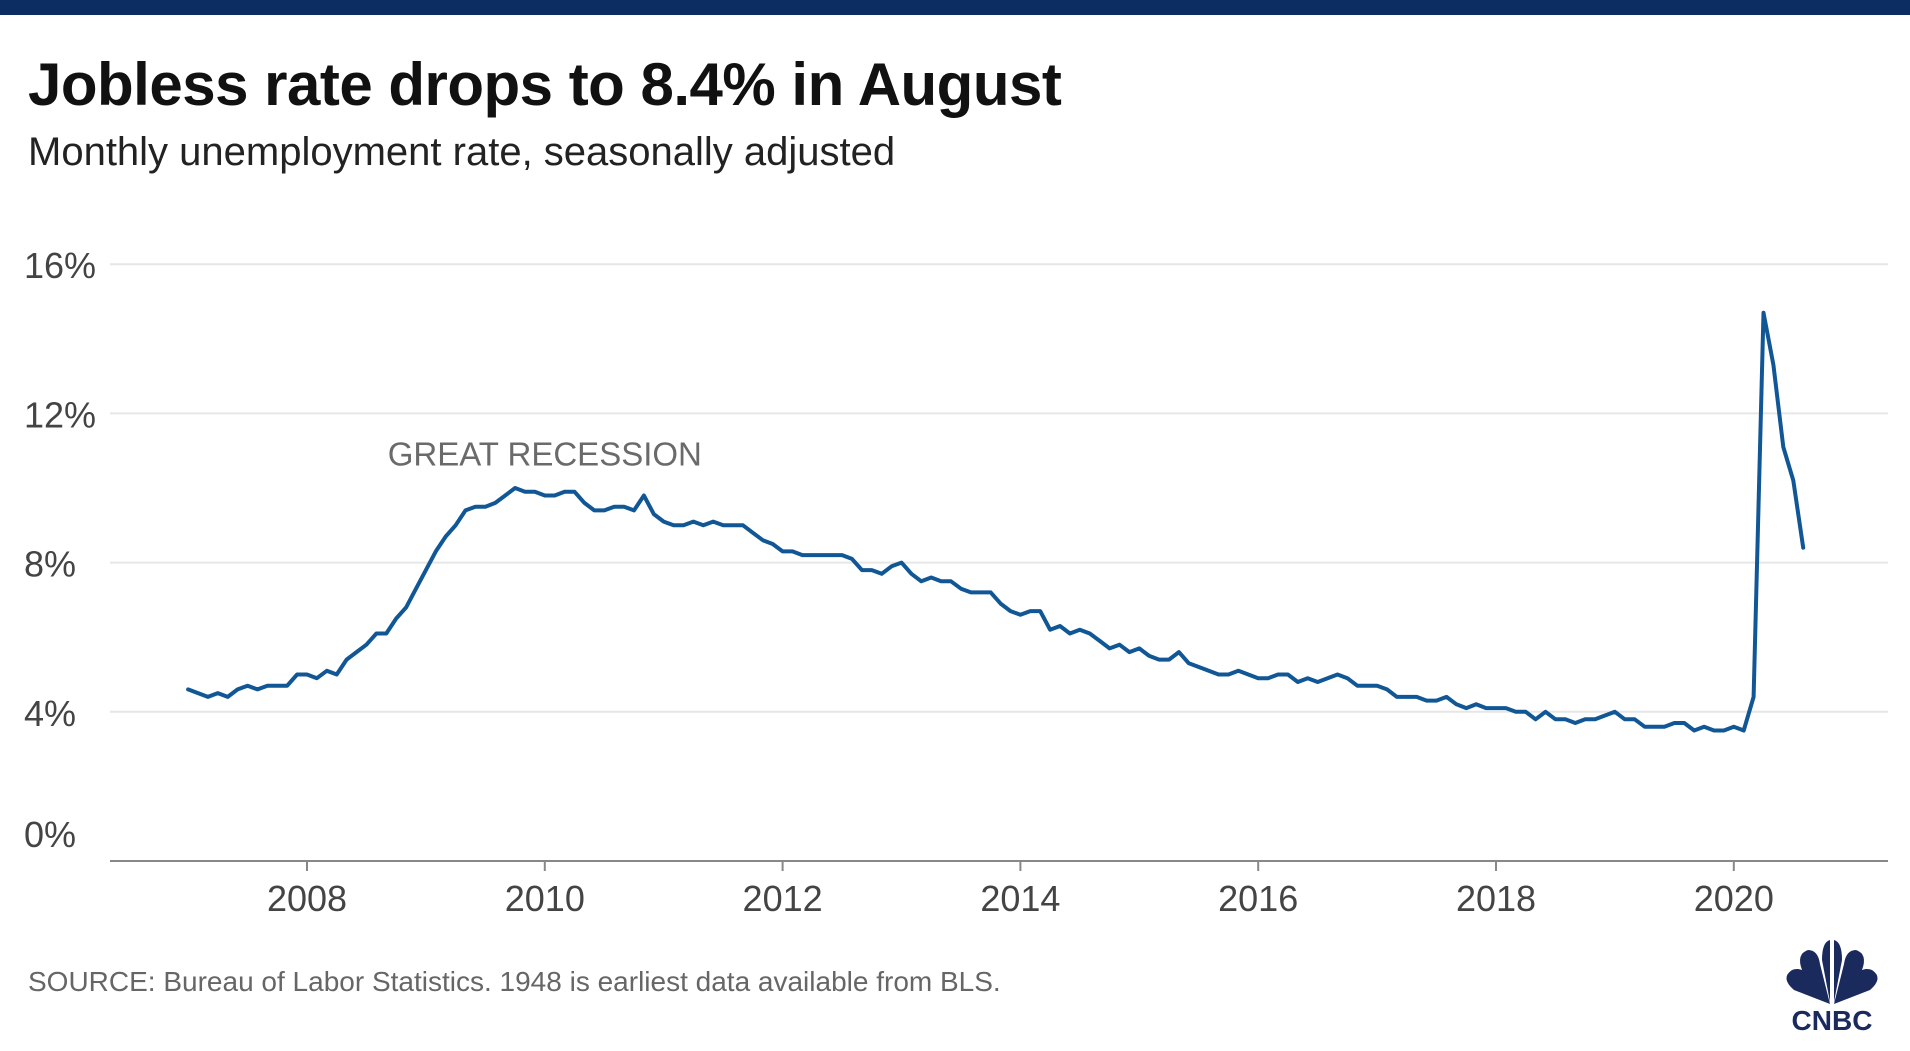  What do you see at coordinates (50, 713) in the screenshot?
I see `y-tick-label: 4%` at bounding box center [50, 713].